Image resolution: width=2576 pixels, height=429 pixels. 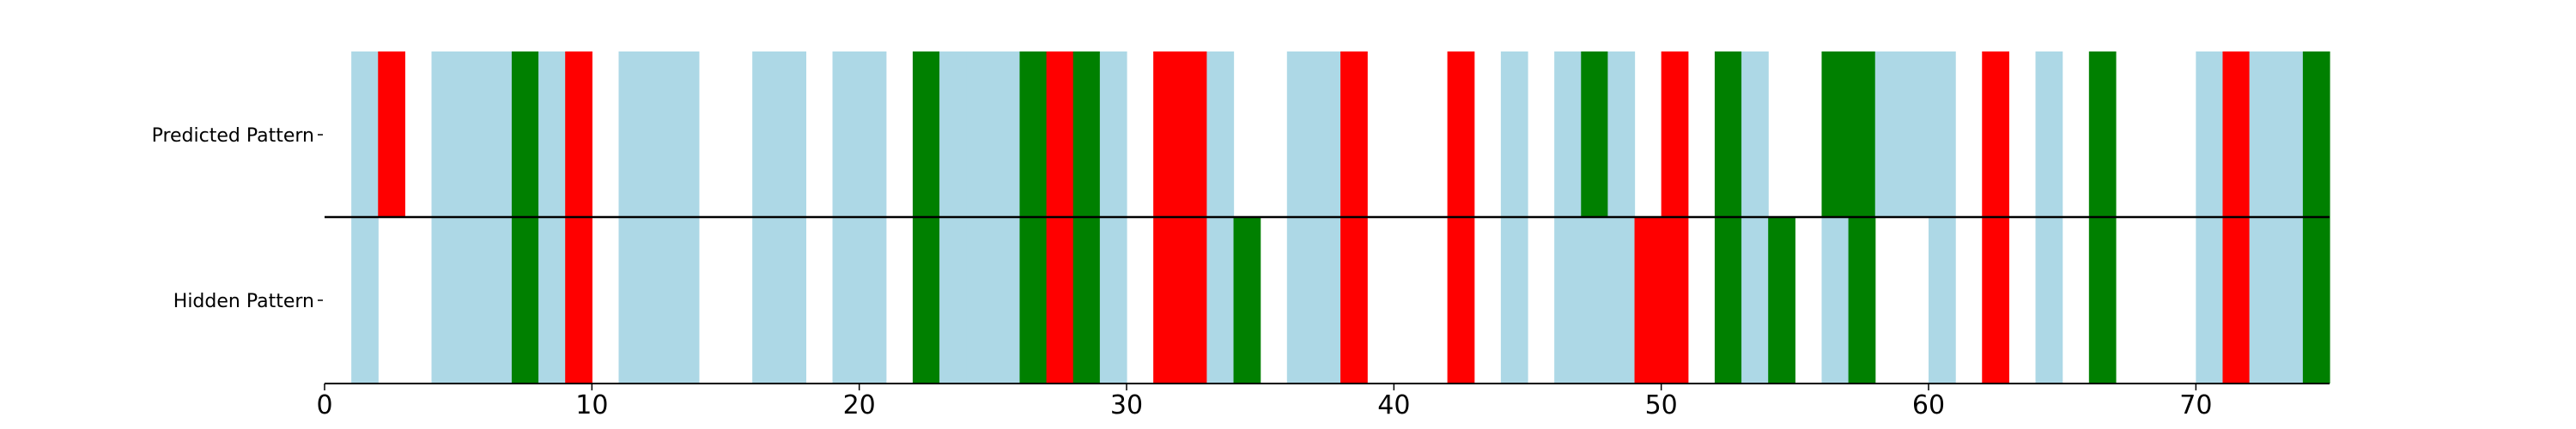 What do you see at coordinates (1126, 405) in the screenshot?
I see `x-tick-label: 30` at bounding box center [1126, 405].